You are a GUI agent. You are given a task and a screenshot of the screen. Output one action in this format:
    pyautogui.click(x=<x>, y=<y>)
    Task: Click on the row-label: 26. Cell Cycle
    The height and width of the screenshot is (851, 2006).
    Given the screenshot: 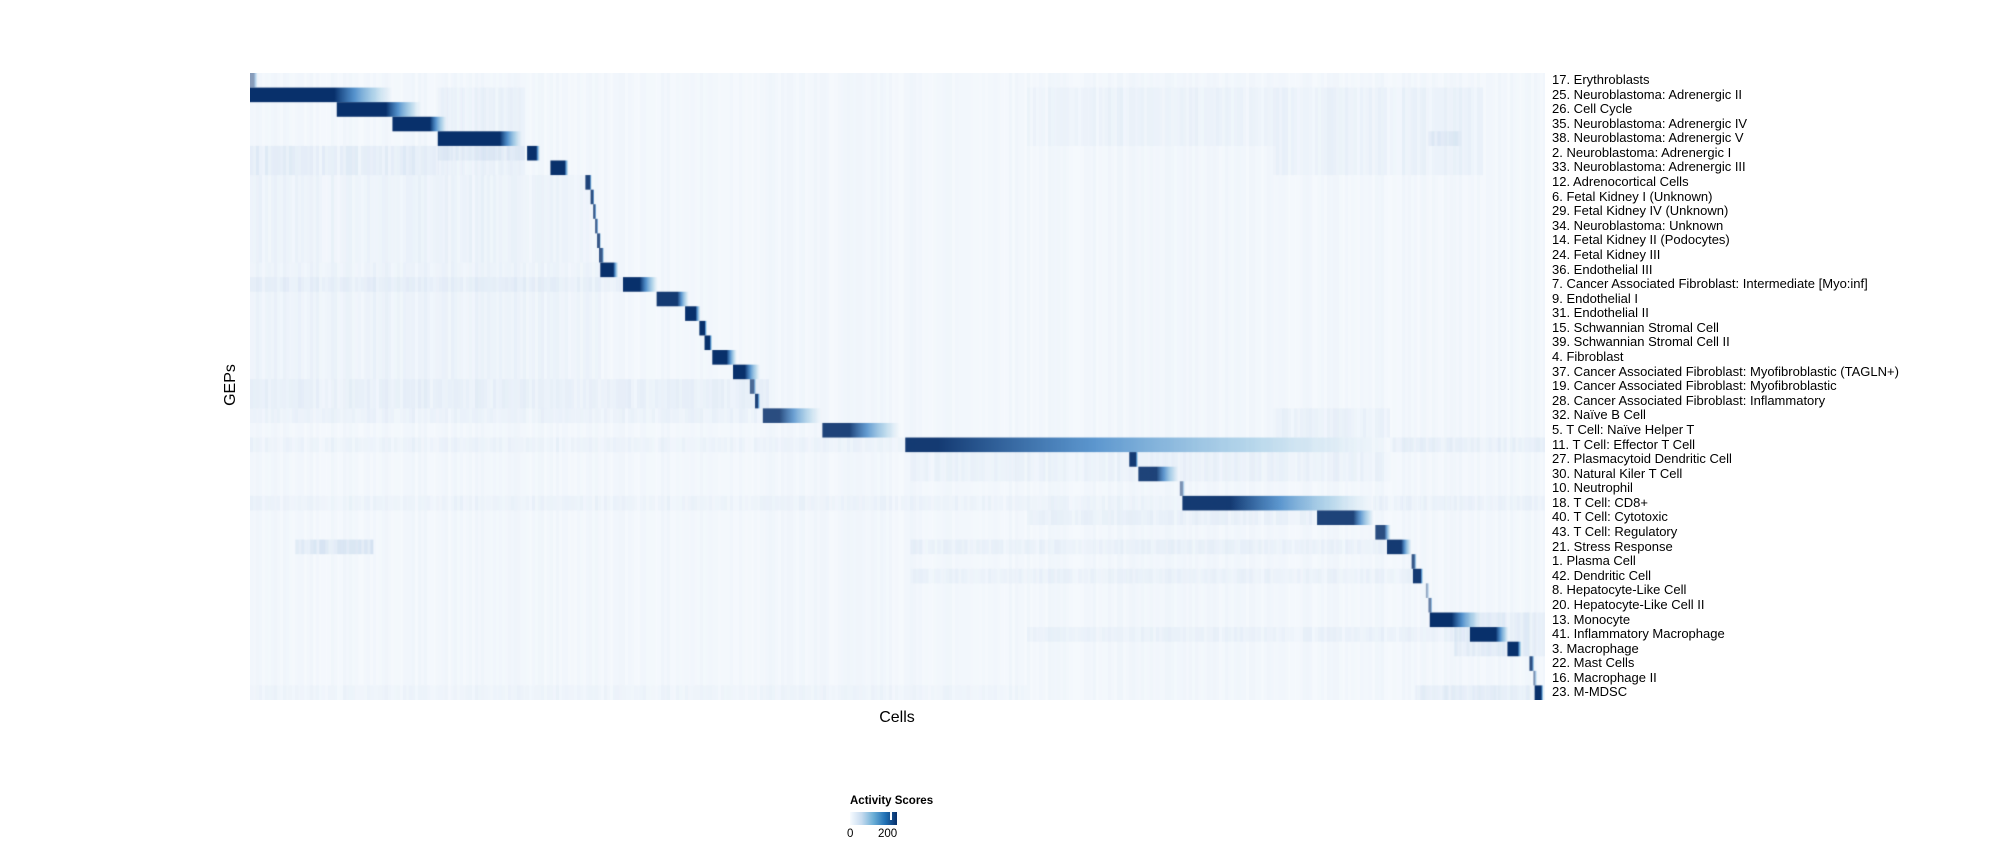 What is the action you would take?
    pyautogui.click(x=1592, y=109)
    